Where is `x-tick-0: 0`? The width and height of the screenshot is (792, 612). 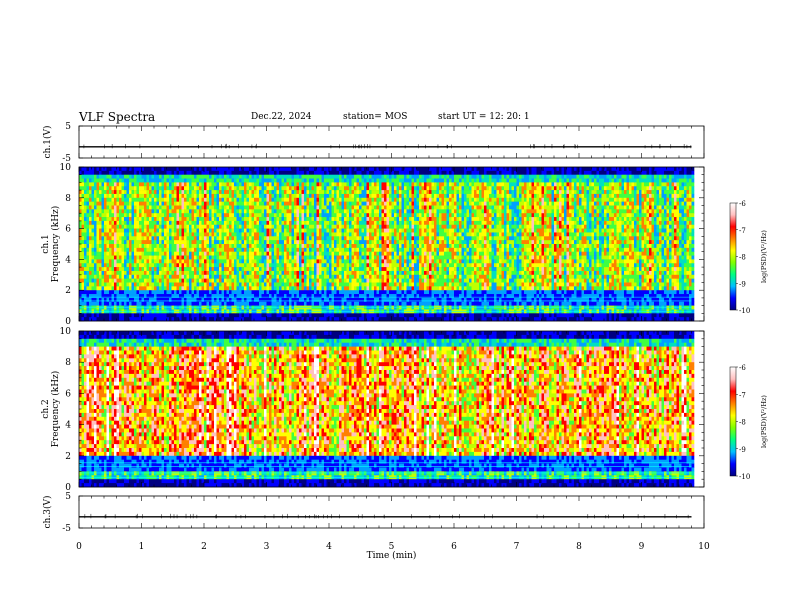
x-tick-0: 0 is located at coordinates (79, 547).